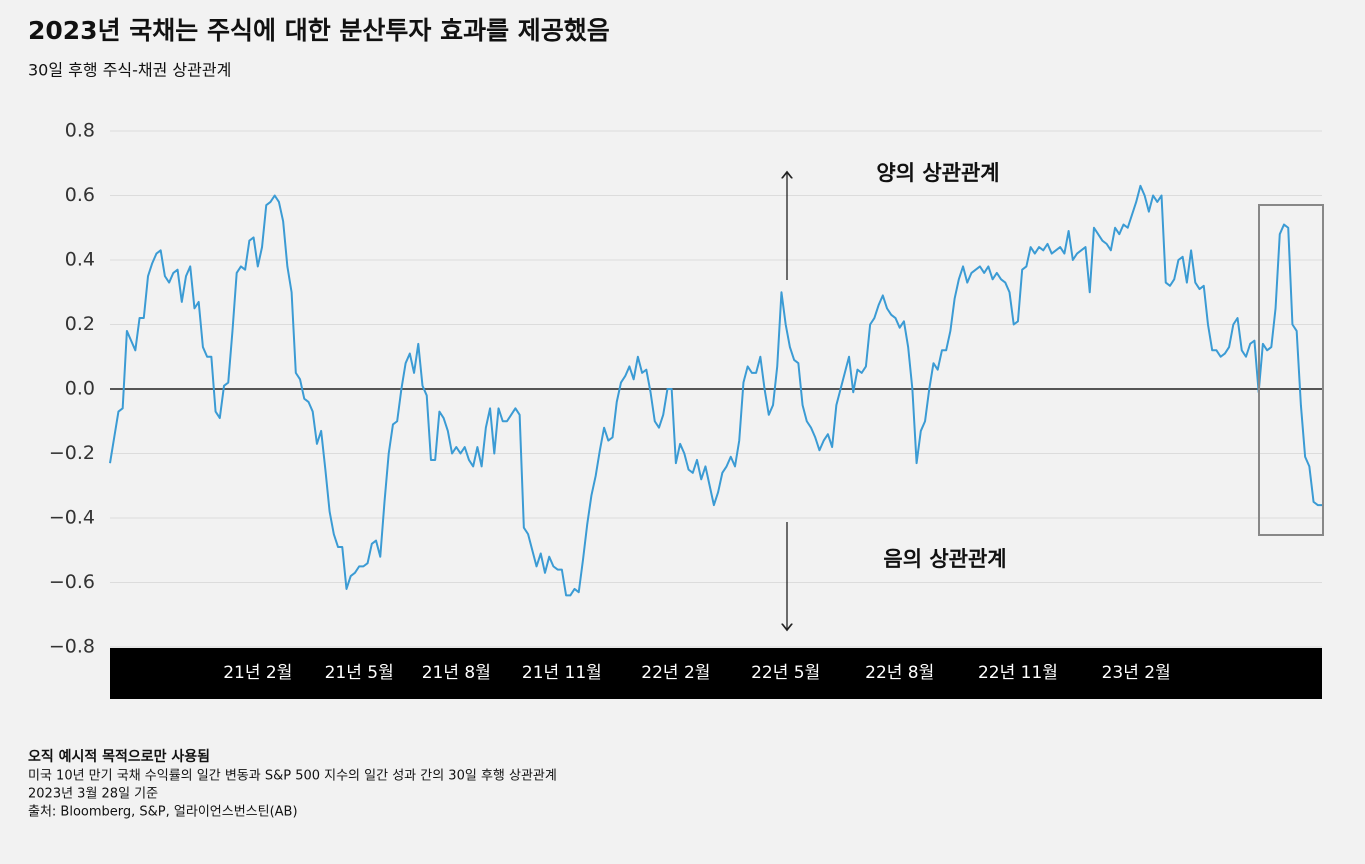 This screenshot has height=864, width=1365. Describe the element at coordinates (93, 794) in the screenshot. I see `note: 2023년 3월 28일 기준` at that location.